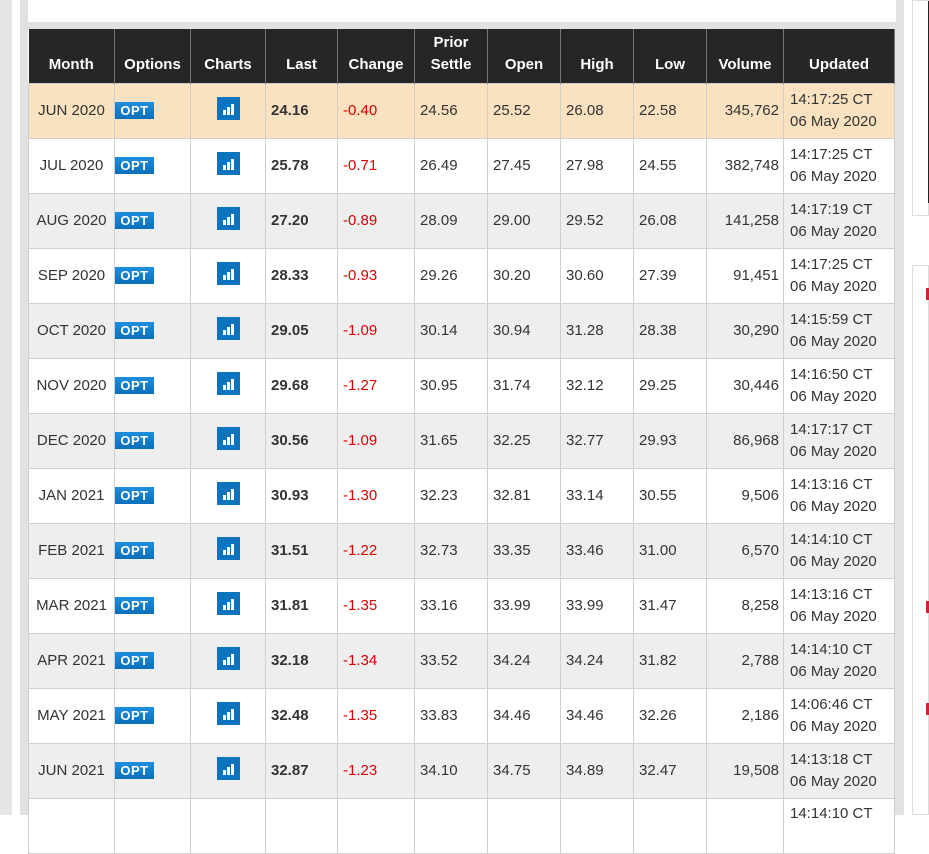 The width and height of the screenshot is (929, 854). I want to click on last-cell: 30.93, so click(301, 495).